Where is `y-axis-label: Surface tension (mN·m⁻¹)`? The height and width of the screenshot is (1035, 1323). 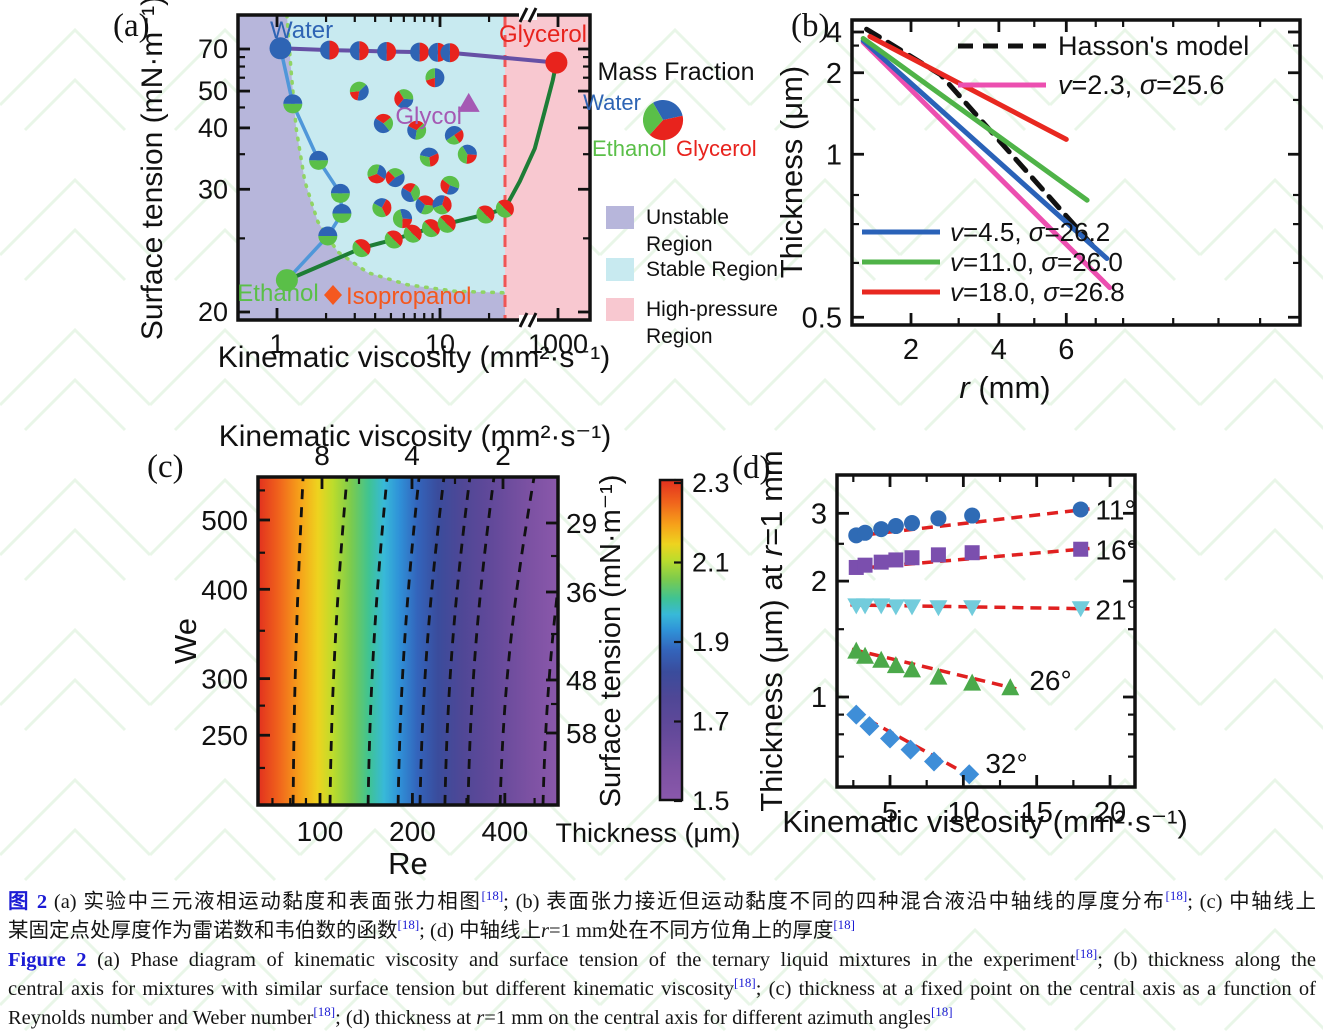
y-axis-label: Surface tension (mN·m⁻¹) is located at coordinates (152, 170).